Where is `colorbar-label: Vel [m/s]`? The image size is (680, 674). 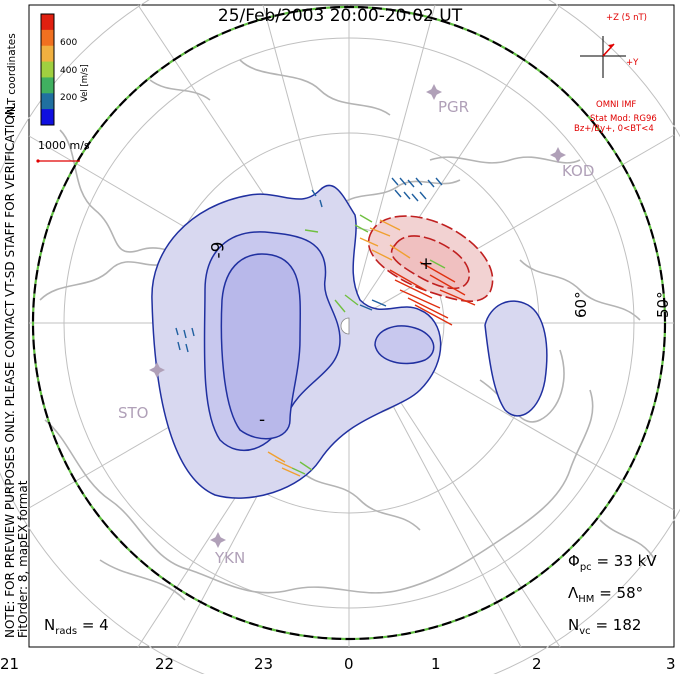 colorbar-label: Vel [m/s] is located at coordinates (85, 83).